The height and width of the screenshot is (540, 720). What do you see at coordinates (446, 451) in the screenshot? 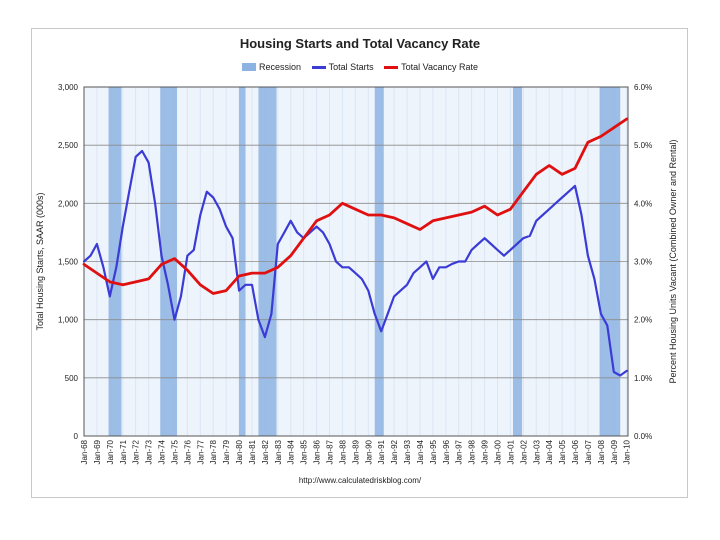
I see `x-tick-label: Jan-96` at bounding box center [446, 451].